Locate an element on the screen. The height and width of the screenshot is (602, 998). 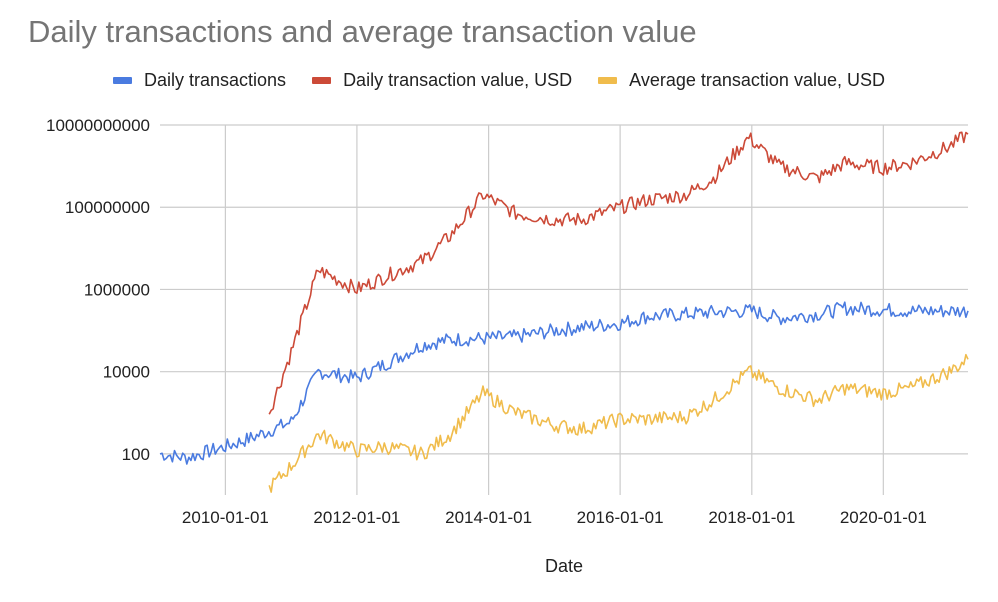
legend-item-daily-transactions: Daily transactions is located at coordinates (199, 80).